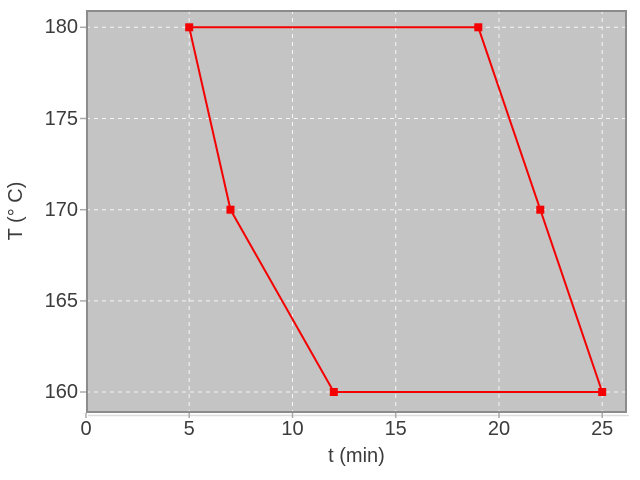 The width and height of the screenshot is (640, 480). I want to click on x-tick-label: 0, so click(86, 429).